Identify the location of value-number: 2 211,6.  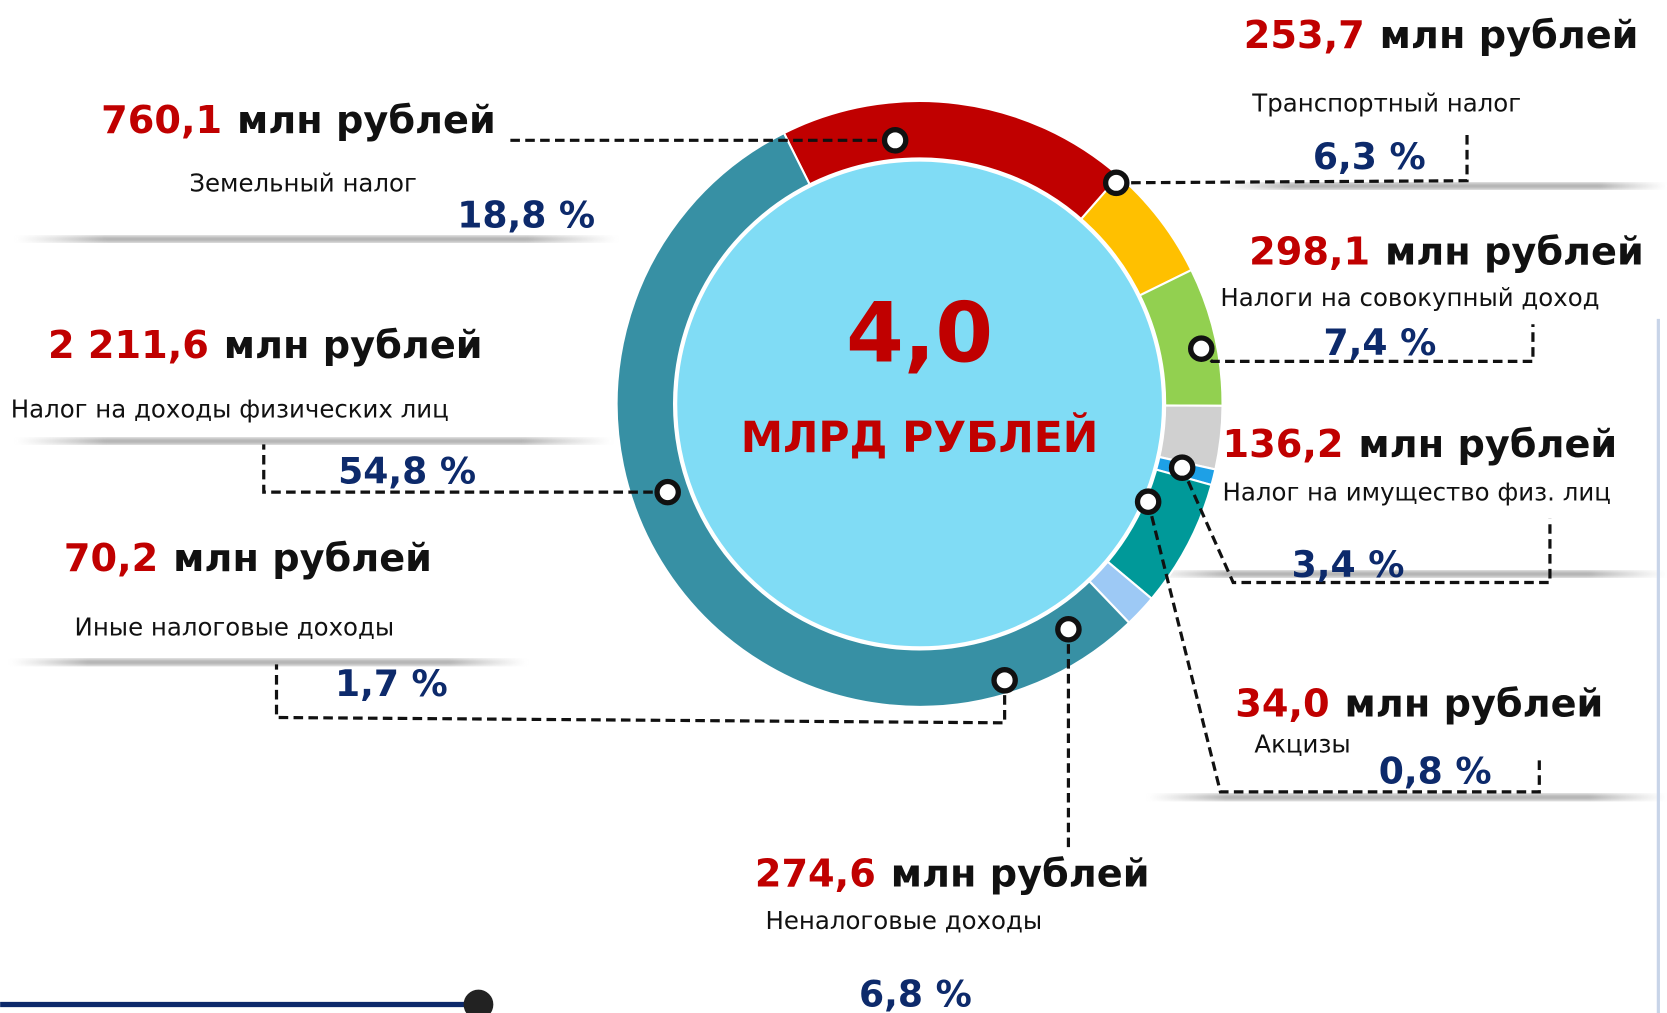
(128, 345).